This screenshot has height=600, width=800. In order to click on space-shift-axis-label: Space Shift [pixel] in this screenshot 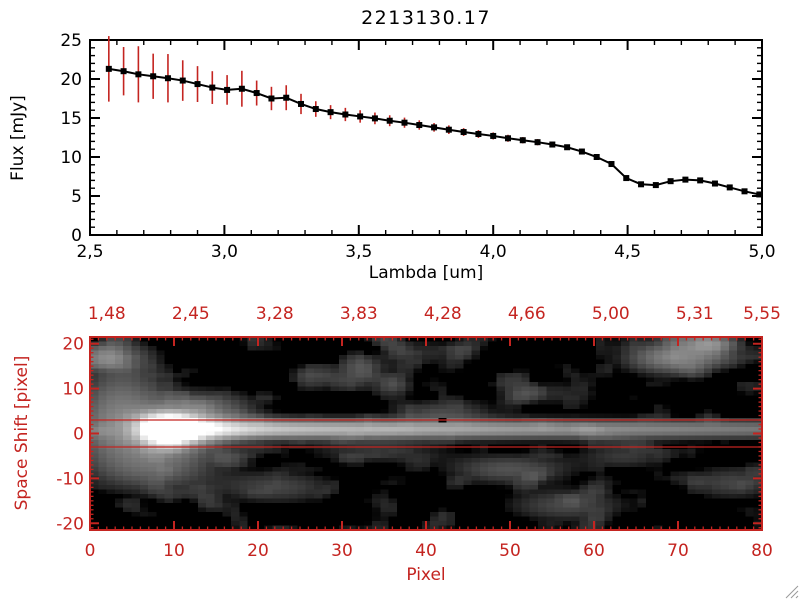, I will do `click(22, 433)`.